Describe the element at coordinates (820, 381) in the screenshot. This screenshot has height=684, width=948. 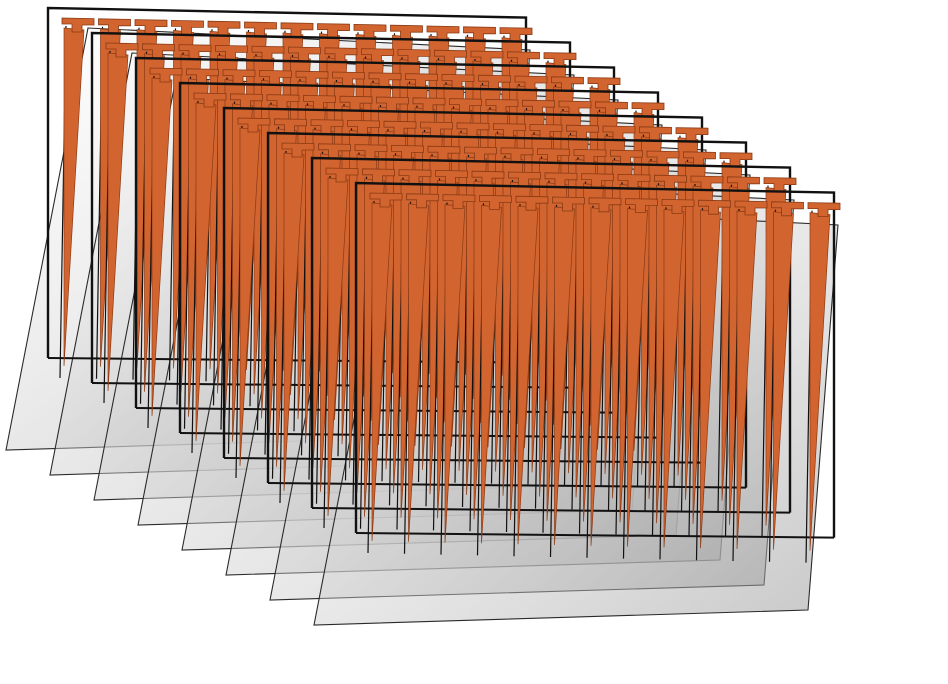
I see `antenna-fin` at that location.